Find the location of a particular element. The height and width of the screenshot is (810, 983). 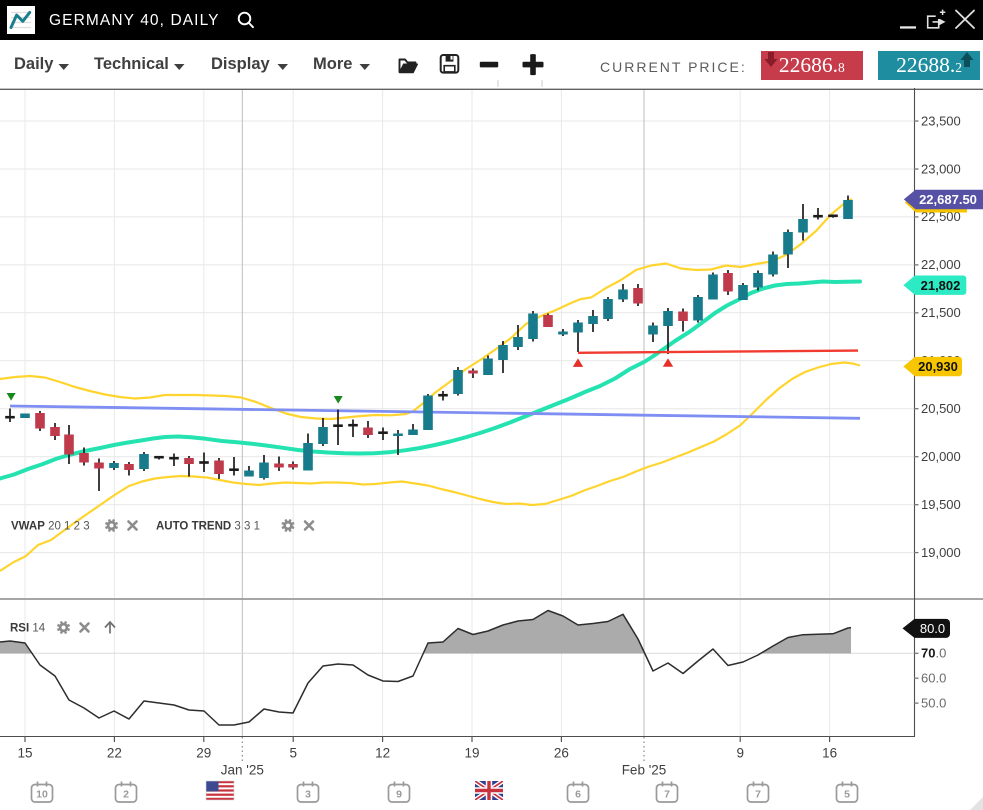

svg-text: 20,500 is located at coordinates (941, 408).